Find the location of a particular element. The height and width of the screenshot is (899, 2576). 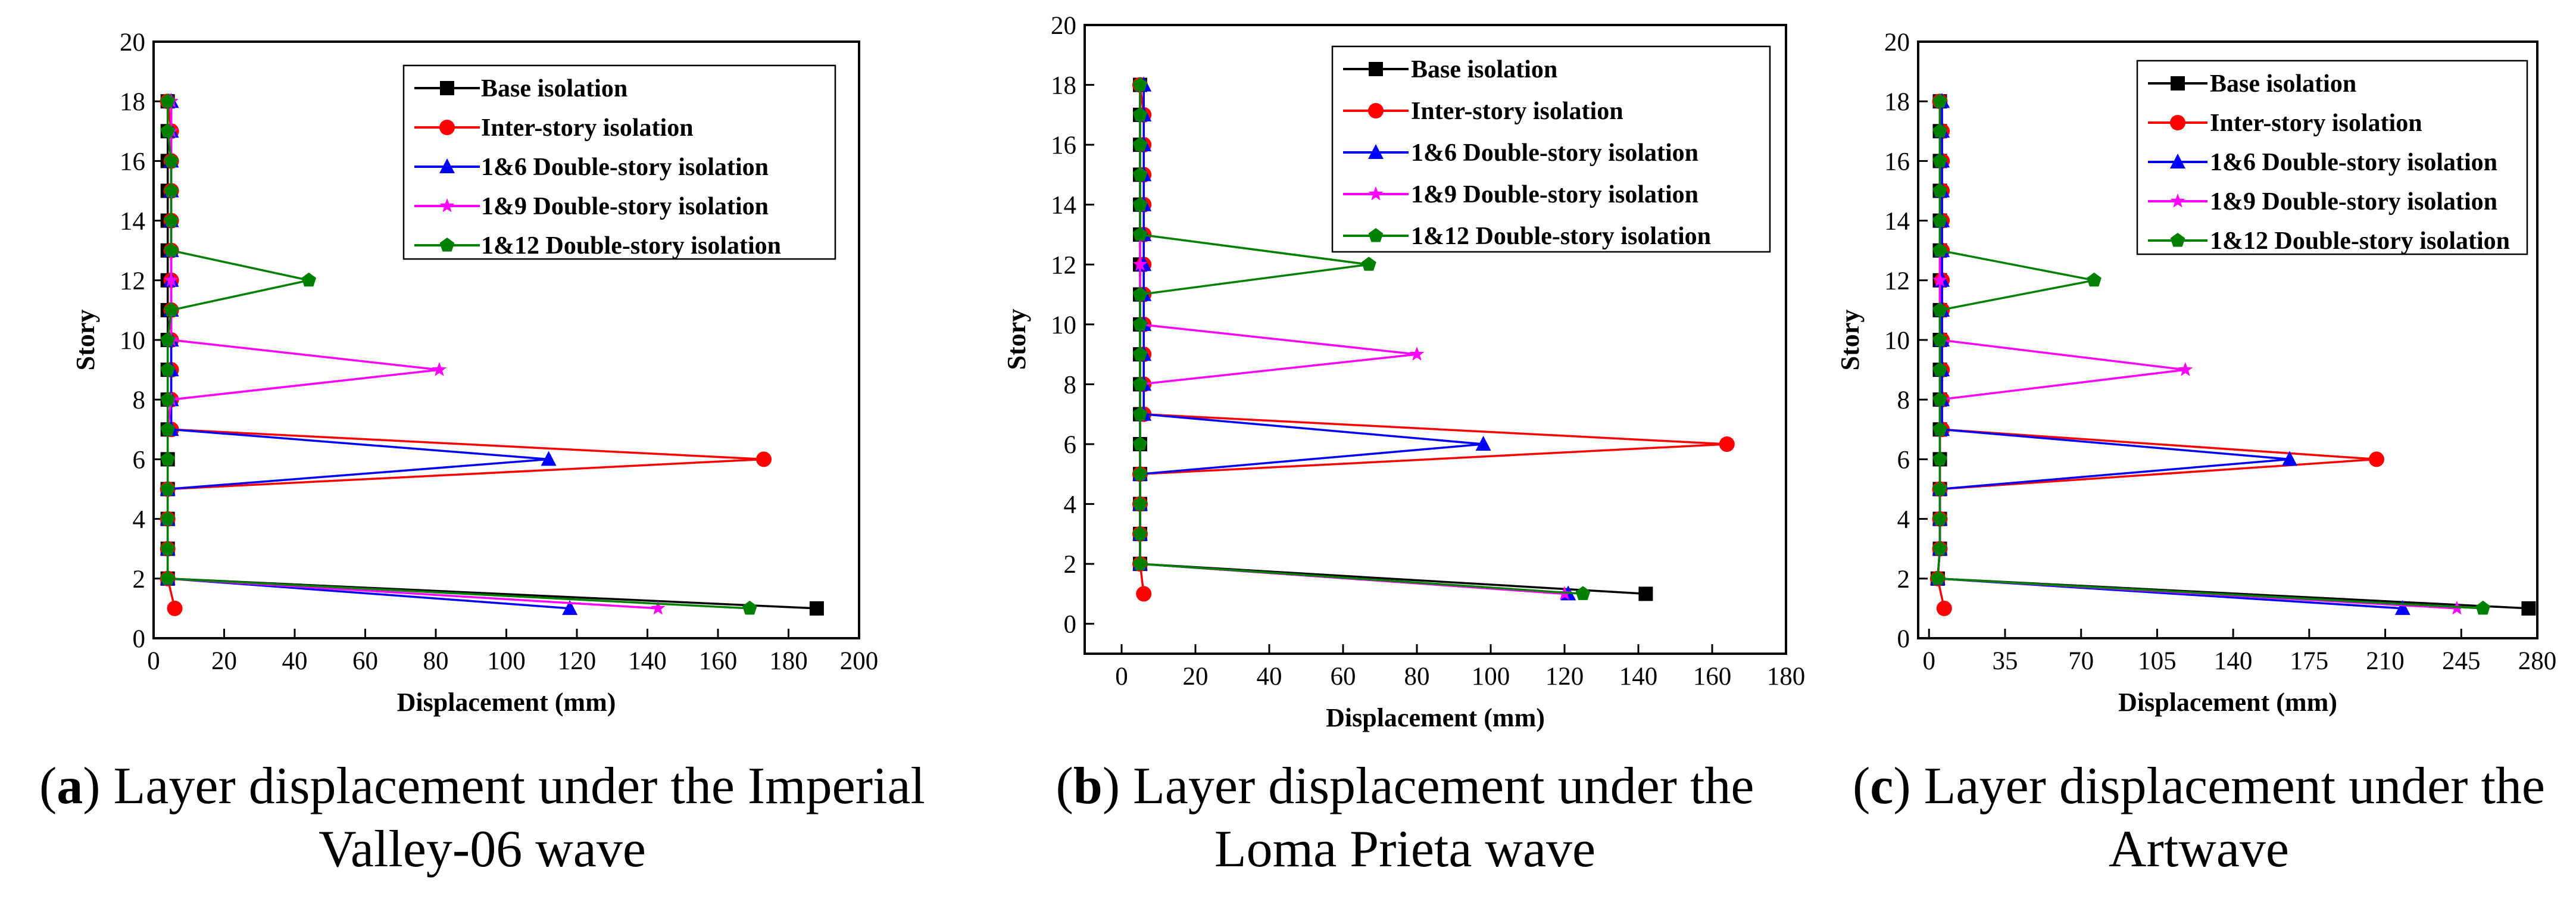

caption-c: (c) Layer displacement under the Artwave is located at coordinates (2198, 817).